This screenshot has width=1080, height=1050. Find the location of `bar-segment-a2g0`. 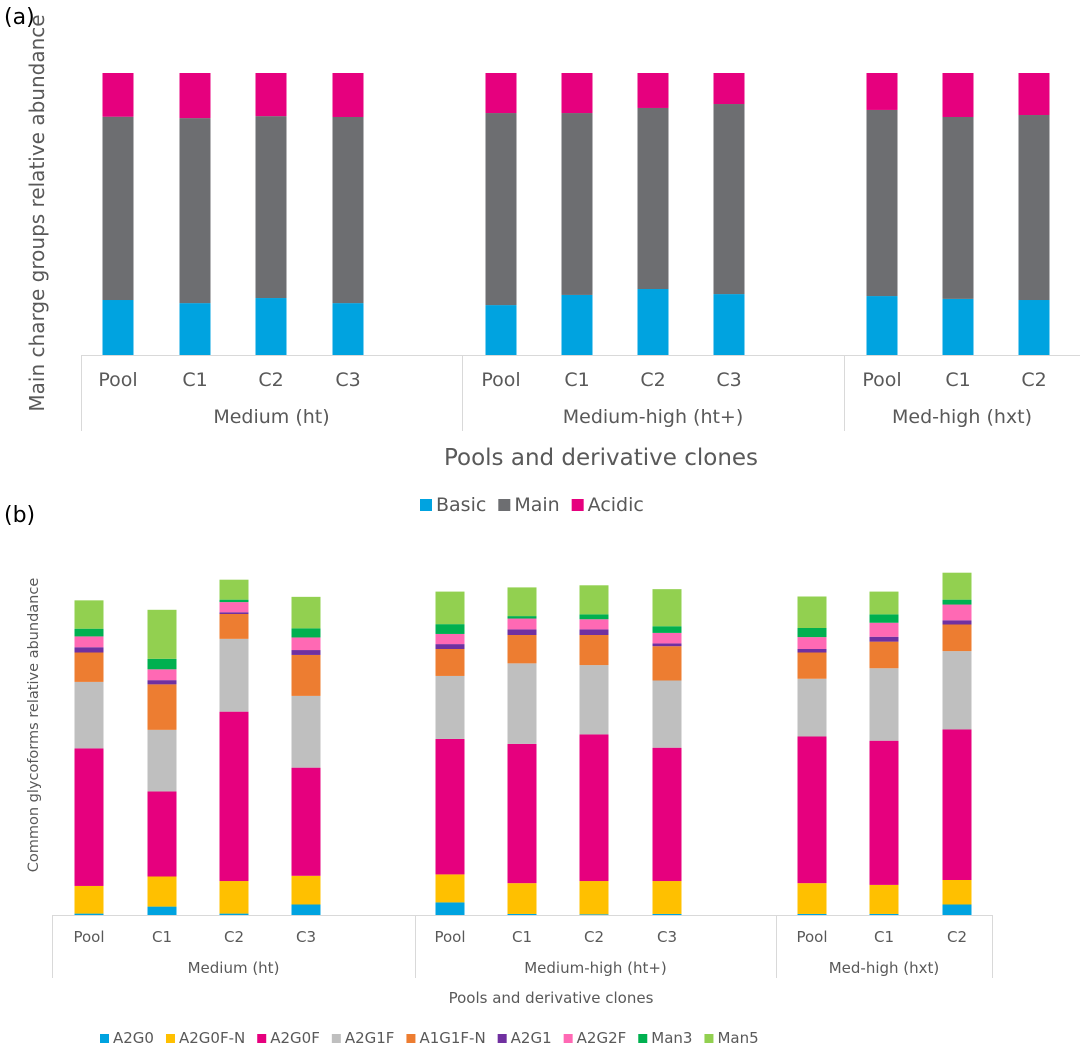

bar-segment-a2g0 is located at coordinates (234, 914).